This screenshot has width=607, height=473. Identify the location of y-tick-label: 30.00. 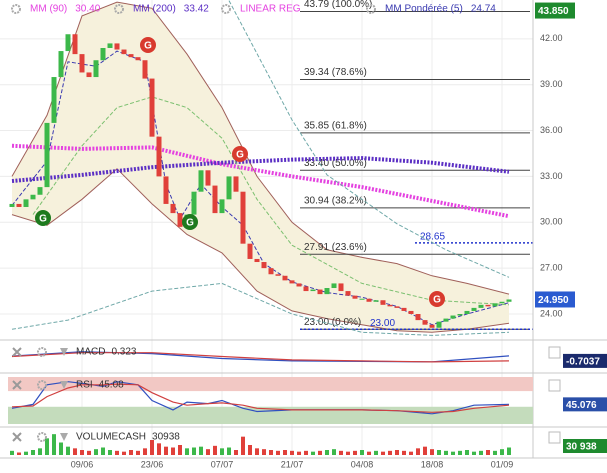
(551, 222).